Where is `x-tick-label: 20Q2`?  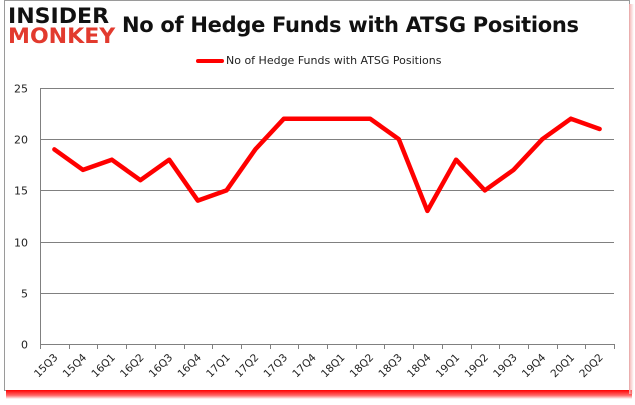 x-tick-label: 20Q2 is located at coordinates (591, 366).